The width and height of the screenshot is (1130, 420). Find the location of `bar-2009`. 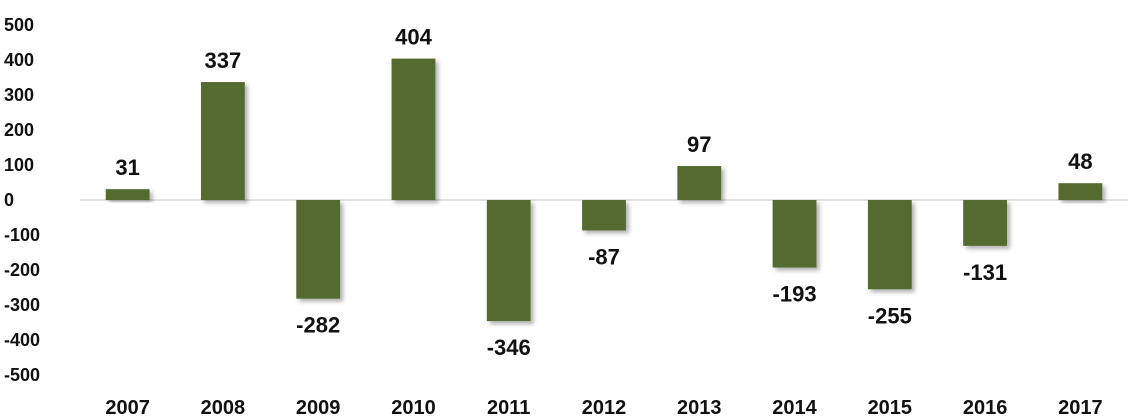

bar-2009 is located at coordinates (318, 249).